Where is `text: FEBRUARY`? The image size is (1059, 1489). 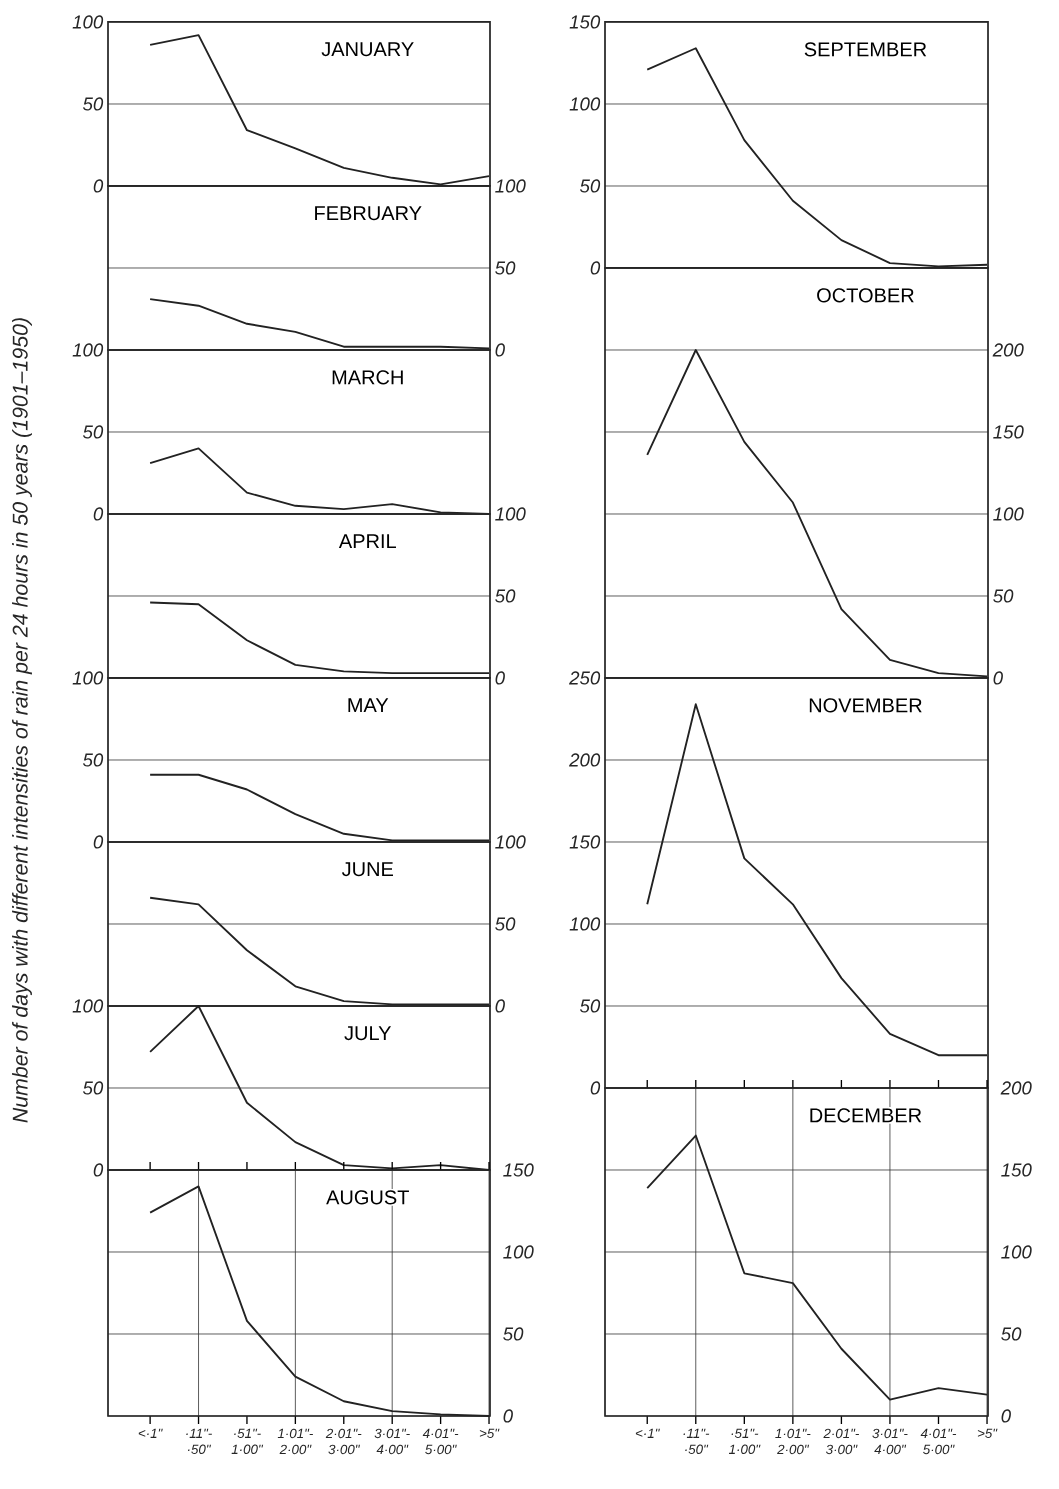 text: FEBRUARY is located at coordinates (368, 213).